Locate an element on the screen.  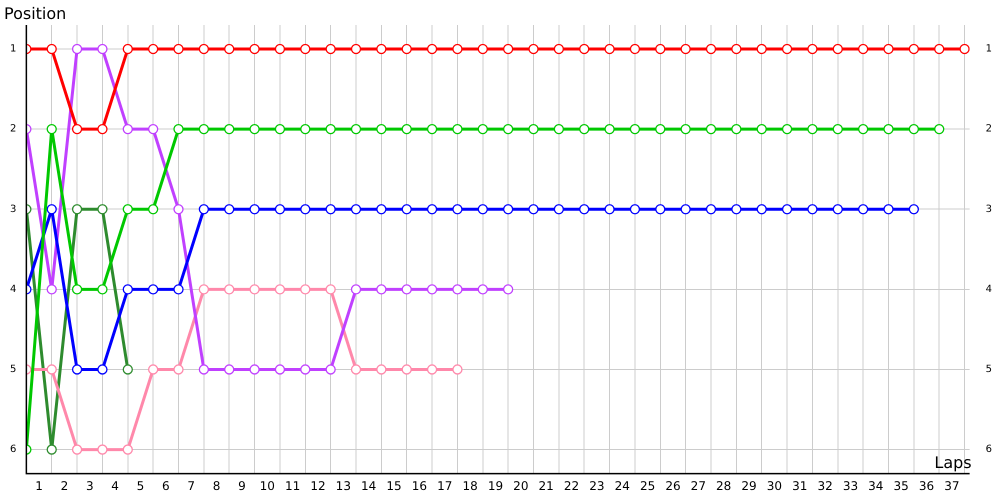
x-tick-label: 27 is located at coordinates (698, 485).